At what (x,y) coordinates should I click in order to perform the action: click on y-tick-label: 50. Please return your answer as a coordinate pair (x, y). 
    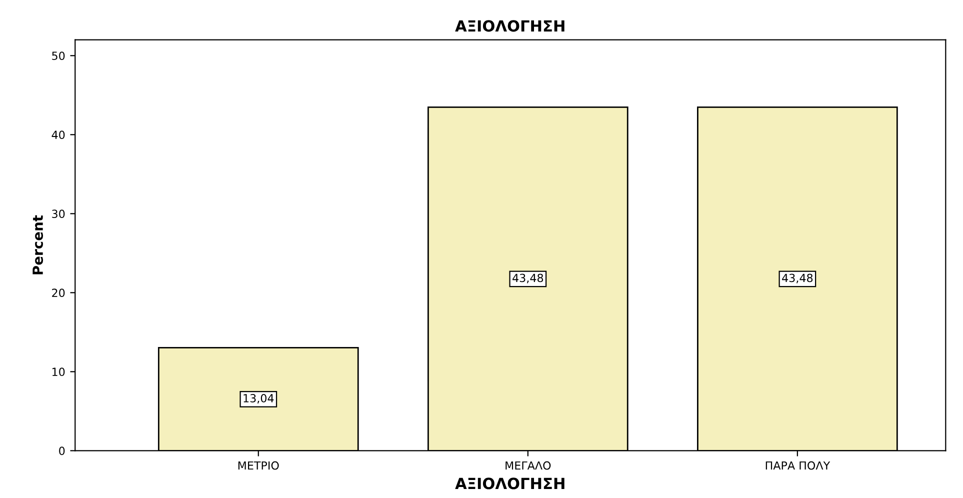
    Looking at the image, I should click on (58, 56).